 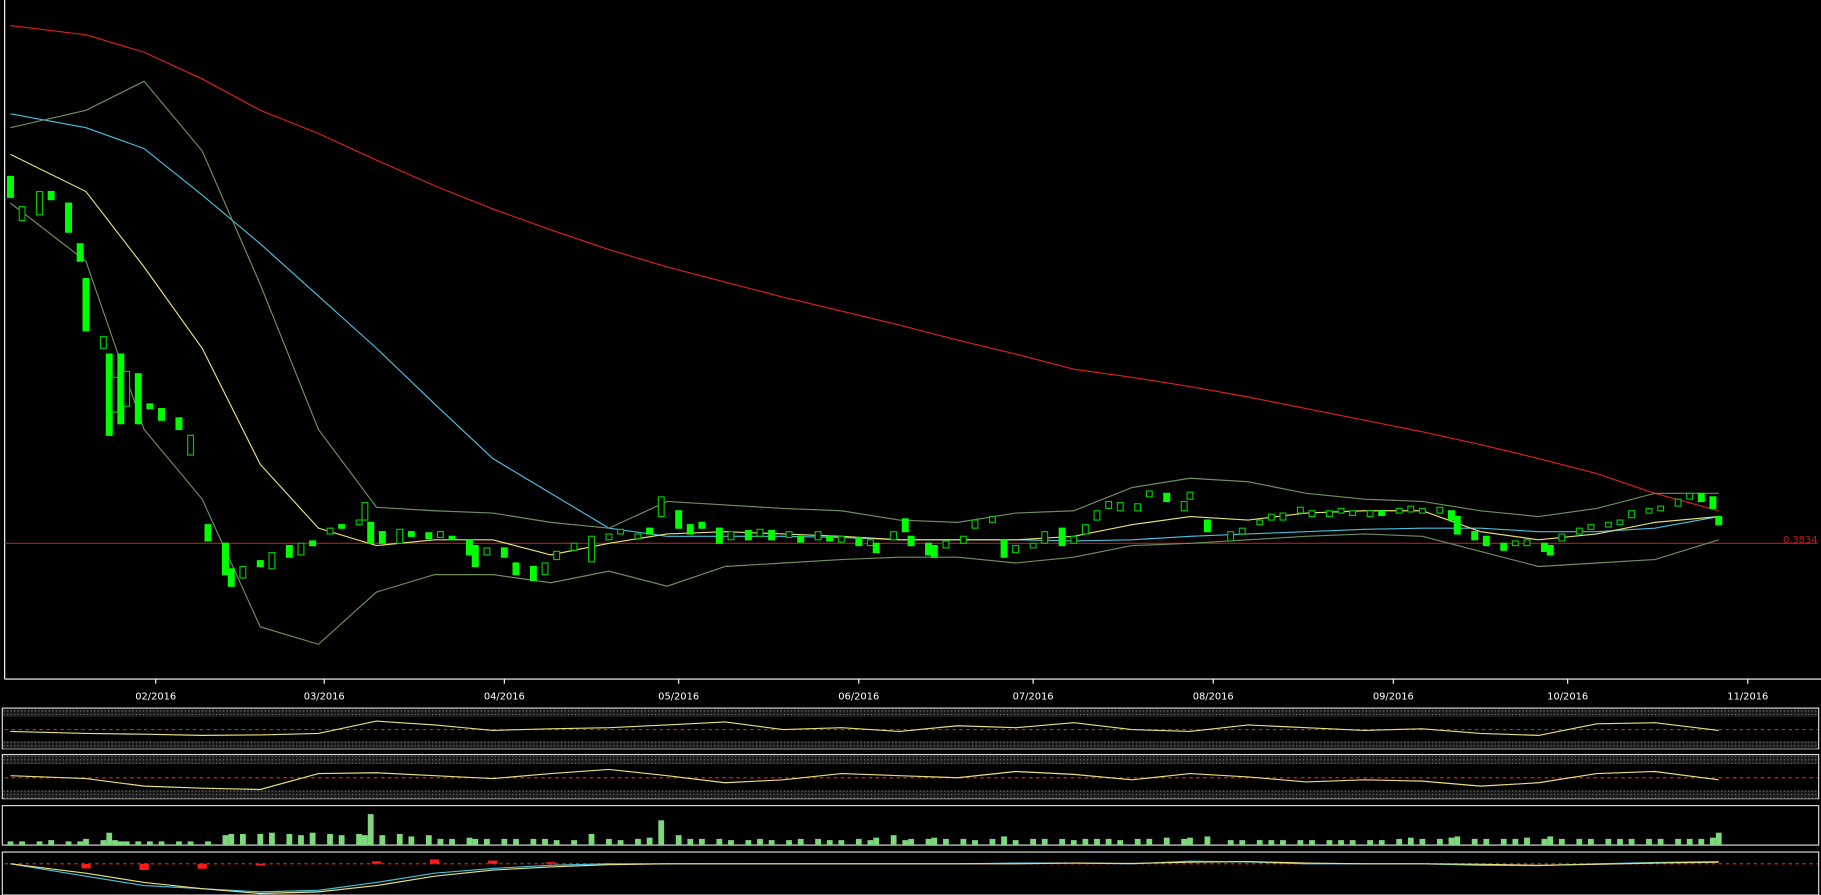 What do you see at coordinates (678, 696) in the screenshot?
I see `x-tick-label: 05/2016` at bounding box center [678, 696].